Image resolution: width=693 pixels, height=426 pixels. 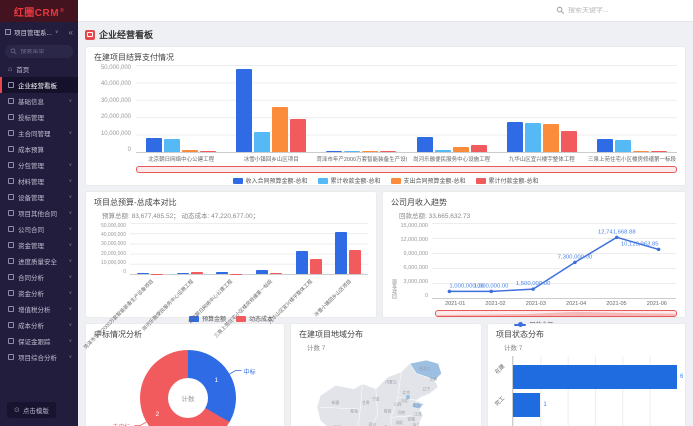 I want to click on sidebar-item-材料管理: 材料管理 ∨, so click(x=39, y=181).